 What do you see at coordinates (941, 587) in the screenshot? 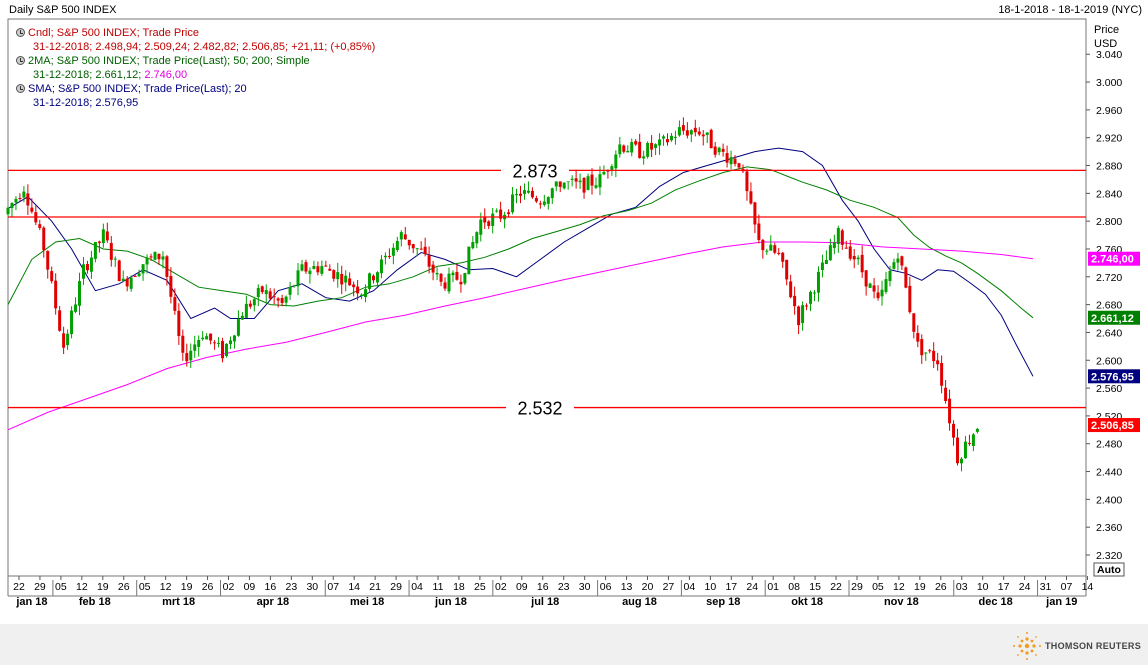
I see `x-tick-label: 26` at bounding box center [941, 587].